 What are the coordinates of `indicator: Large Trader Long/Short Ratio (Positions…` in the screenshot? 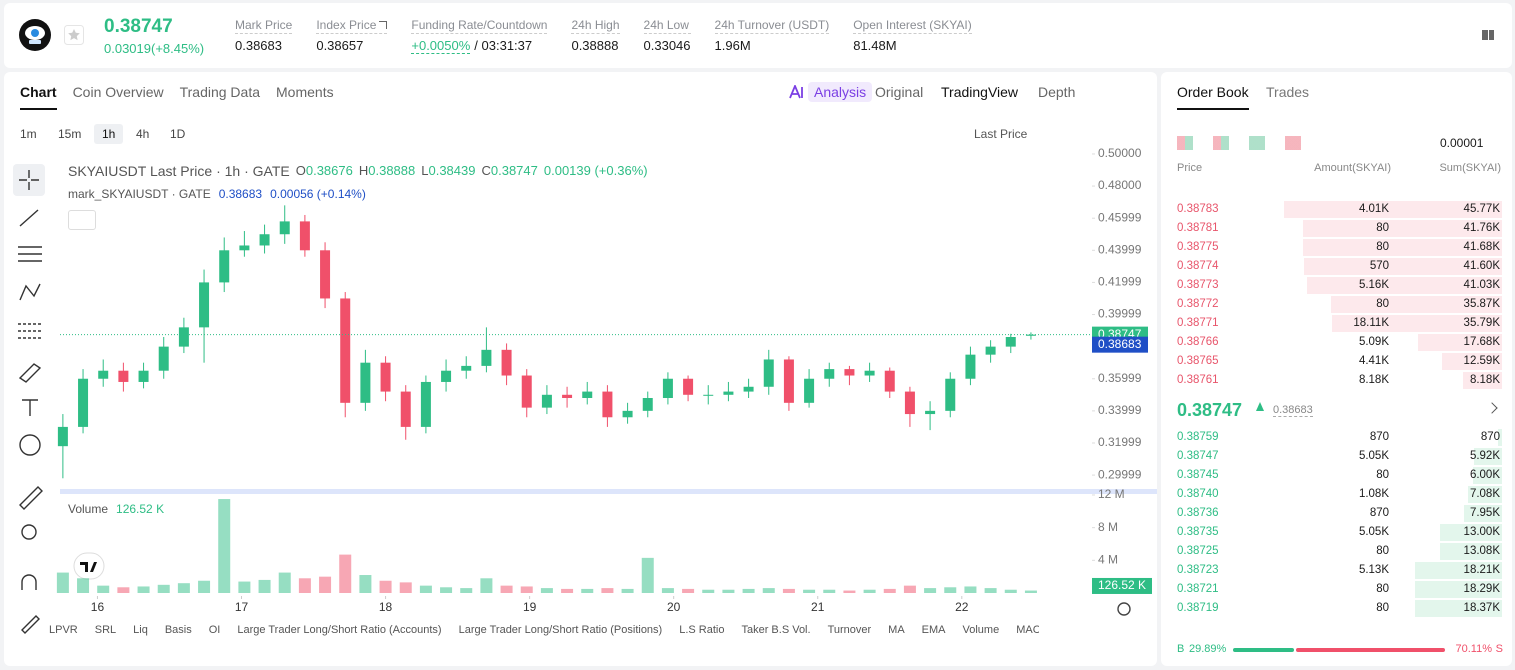 It's located at (560, 630).